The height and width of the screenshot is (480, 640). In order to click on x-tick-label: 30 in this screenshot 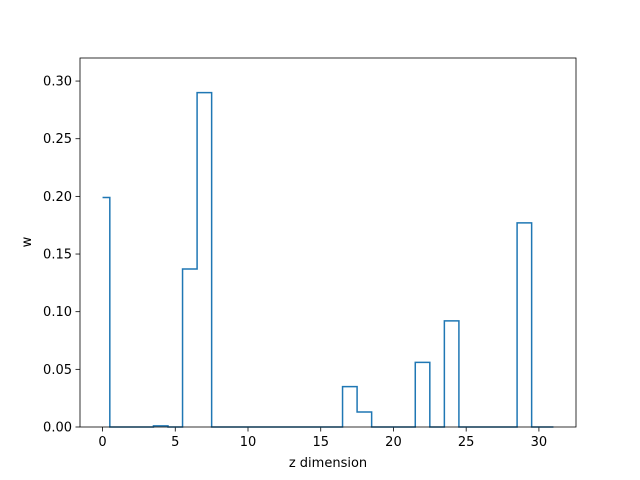, I will do `click(539, 442)`.